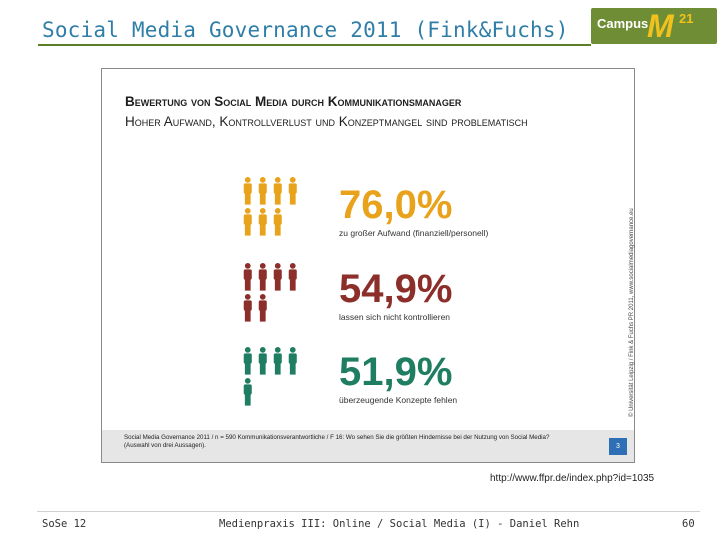 This screenshot has height=546, width=728. What do you see at coordinates (64, 524) in the screenshot?
I see `footer-semester: SoSe 12` at bounding box center [64, 524].